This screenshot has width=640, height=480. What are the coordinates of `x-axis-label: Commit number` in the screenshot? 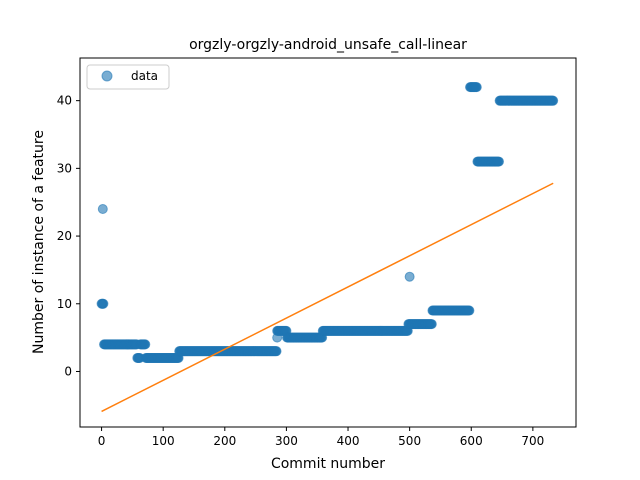 It's located at (328, 464).